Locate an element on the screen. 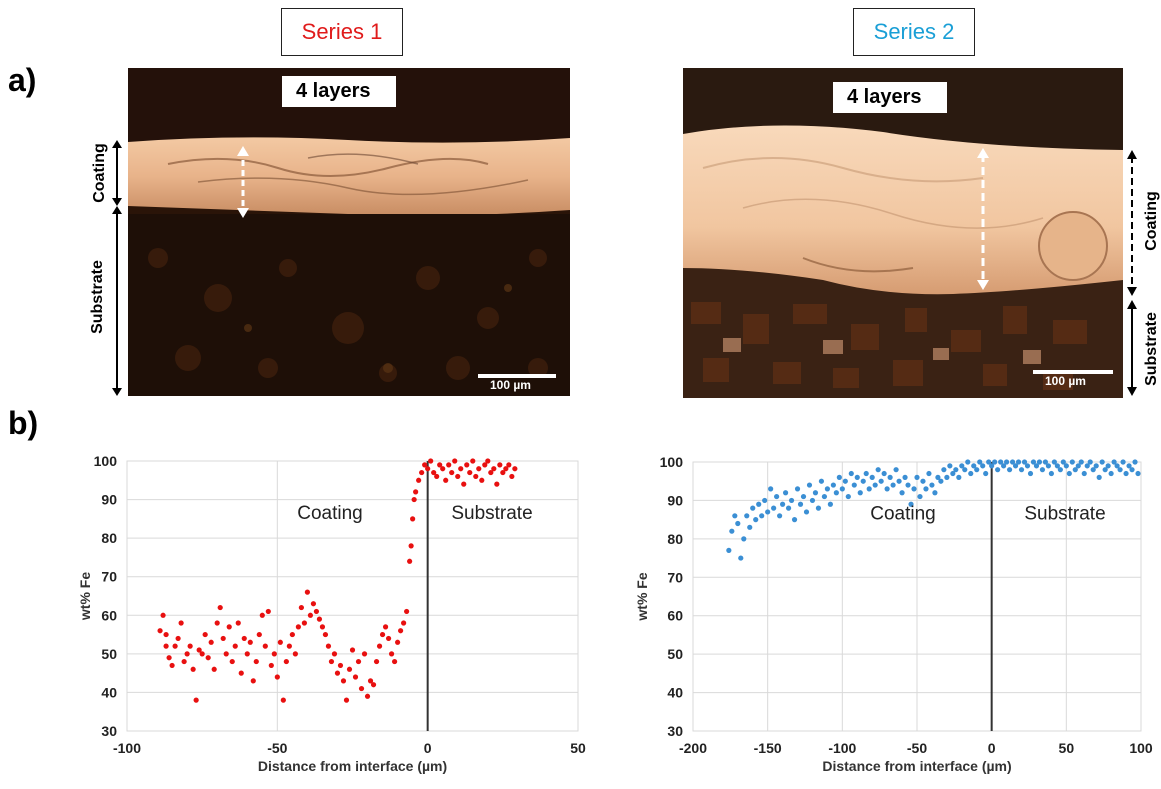 The image size is (1161, 789). substrate-annotation: Substrate is located at coordinates (491, 513).